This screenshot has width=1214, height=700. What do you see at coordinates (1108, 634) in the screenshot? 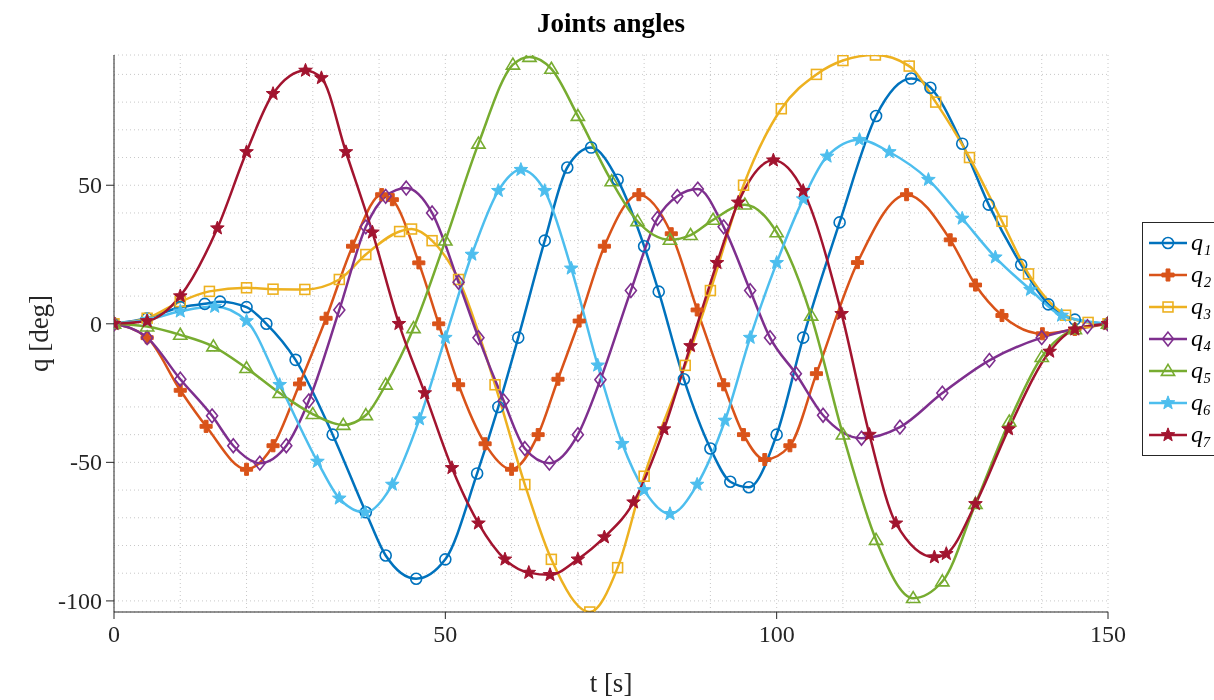
I see `x-tick-label: 150` at bounding box center [1108, 634].